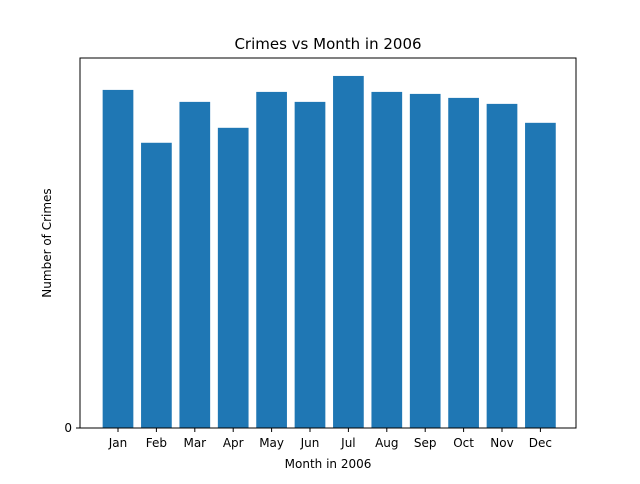 Image resolution: width=640 pixels, height=484 pixels. I want to click on x-axis-label: Month in 2006, so click(328, 464).